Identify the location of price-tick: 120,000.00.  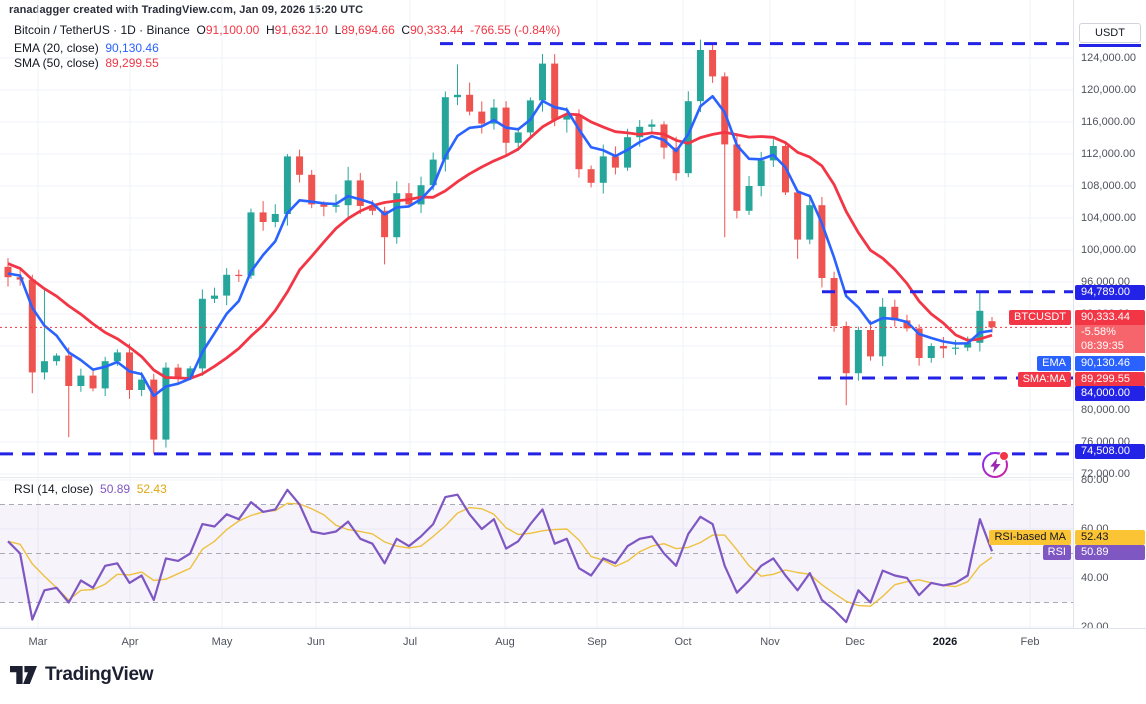
(1109, 90).